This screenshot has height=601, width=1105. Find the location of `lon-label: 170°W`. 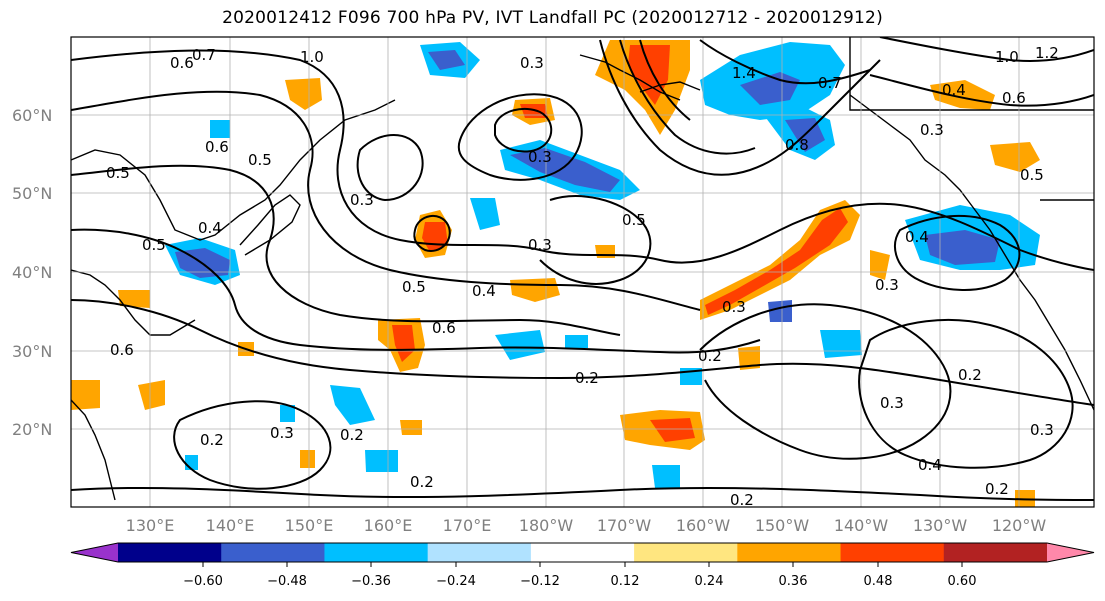

lon-label: 170°W is located at coordinates (624, 525).